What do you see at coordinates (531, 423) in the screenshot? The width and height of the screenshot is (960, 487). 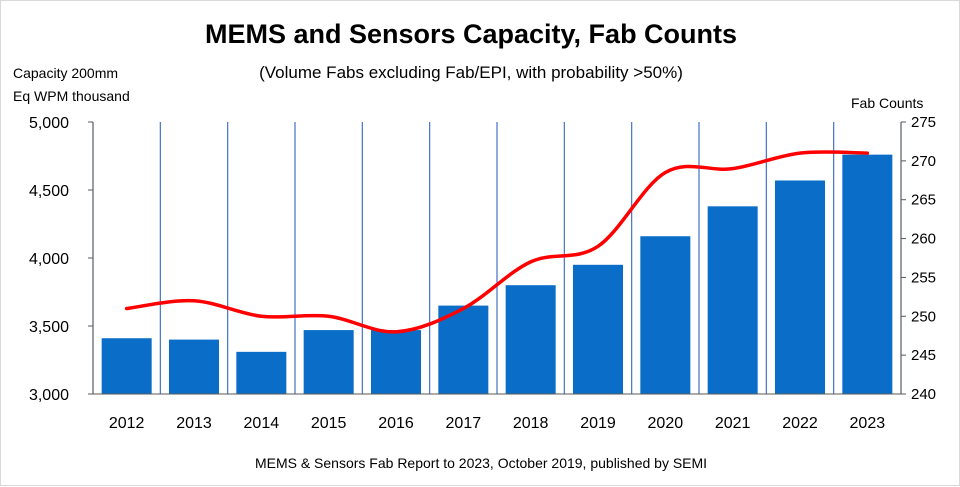 I see `x-tick-label-2018: 2018` at bounding box center [531, 423].